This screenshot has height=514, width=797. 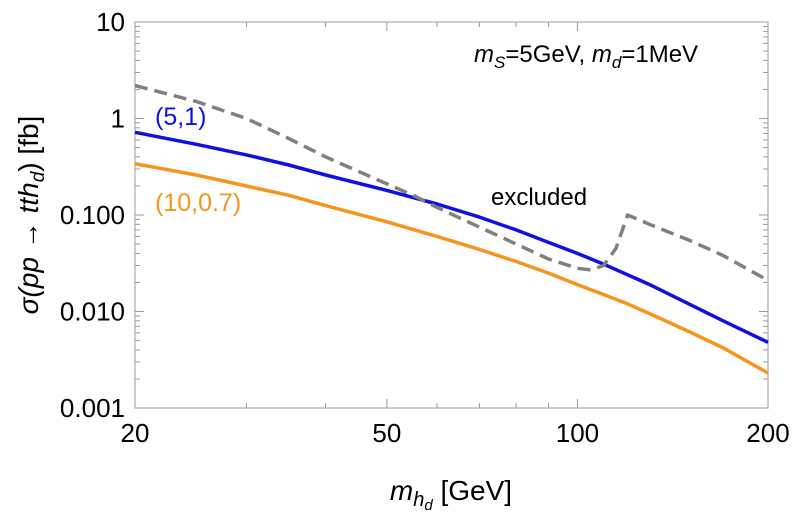 What do you see at coordinates (386, 433) in the screenshot?
I see `x-tick-label: 50` at bounding box center [386, 433].